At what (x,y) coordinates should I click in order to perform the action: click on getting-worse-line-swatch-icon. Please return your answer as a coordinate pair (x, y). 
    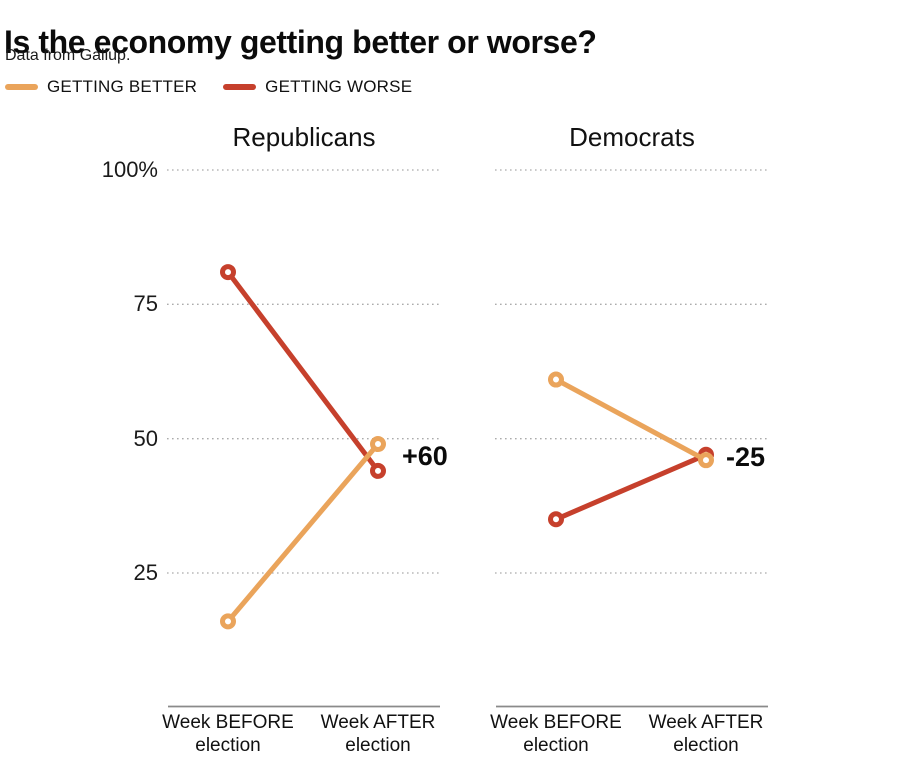
    Looking at the image, I should click on (240, 87).